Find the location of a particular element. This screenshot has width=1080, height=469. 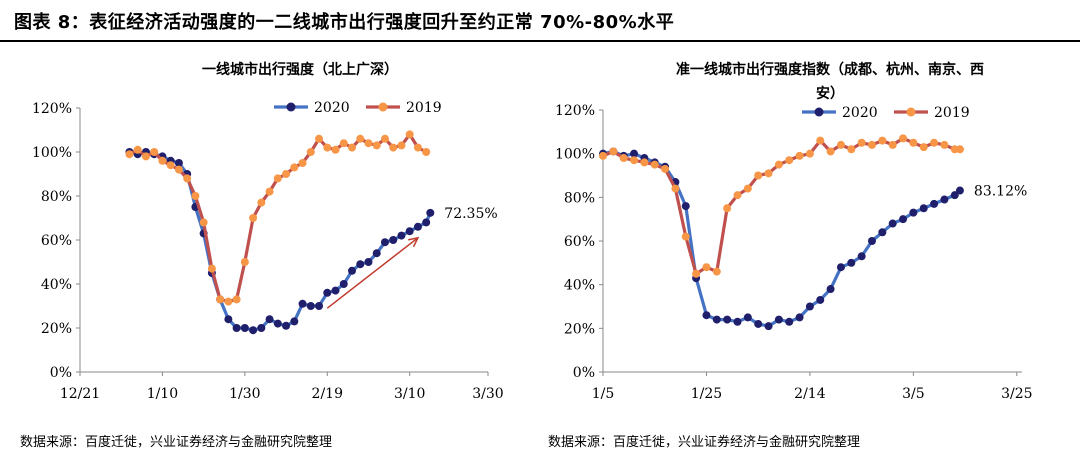

figure-title: 图表 8：表征经济活动强度的一二线城市出行强度回升至约正常 70%-80%水平 is located at coordinates (344, 22).